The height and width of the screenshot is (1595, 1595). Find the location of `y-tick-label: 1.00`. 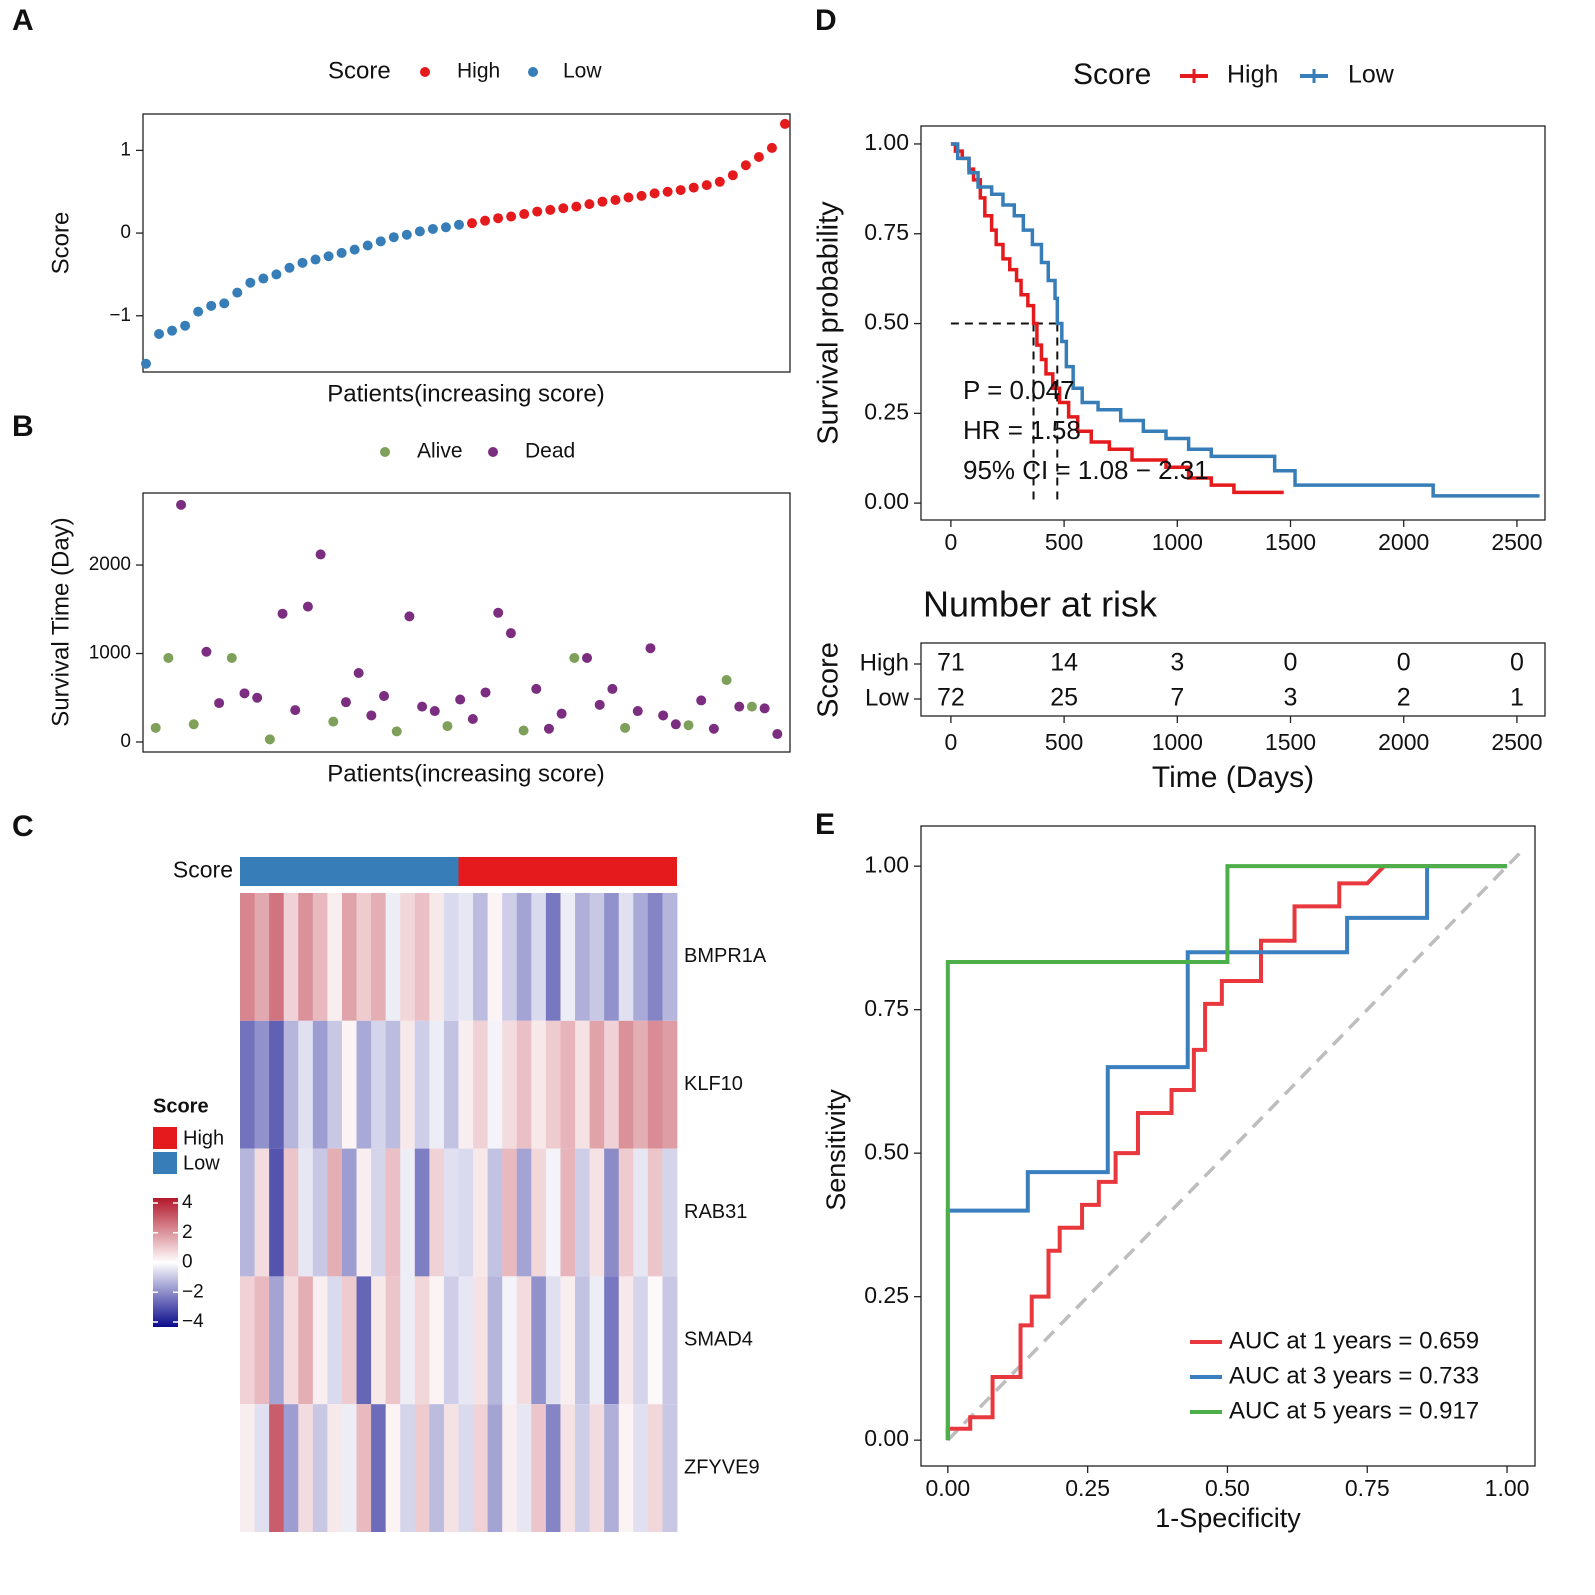

y-tick-label: 1.00 is located at coordinates (886, 142).